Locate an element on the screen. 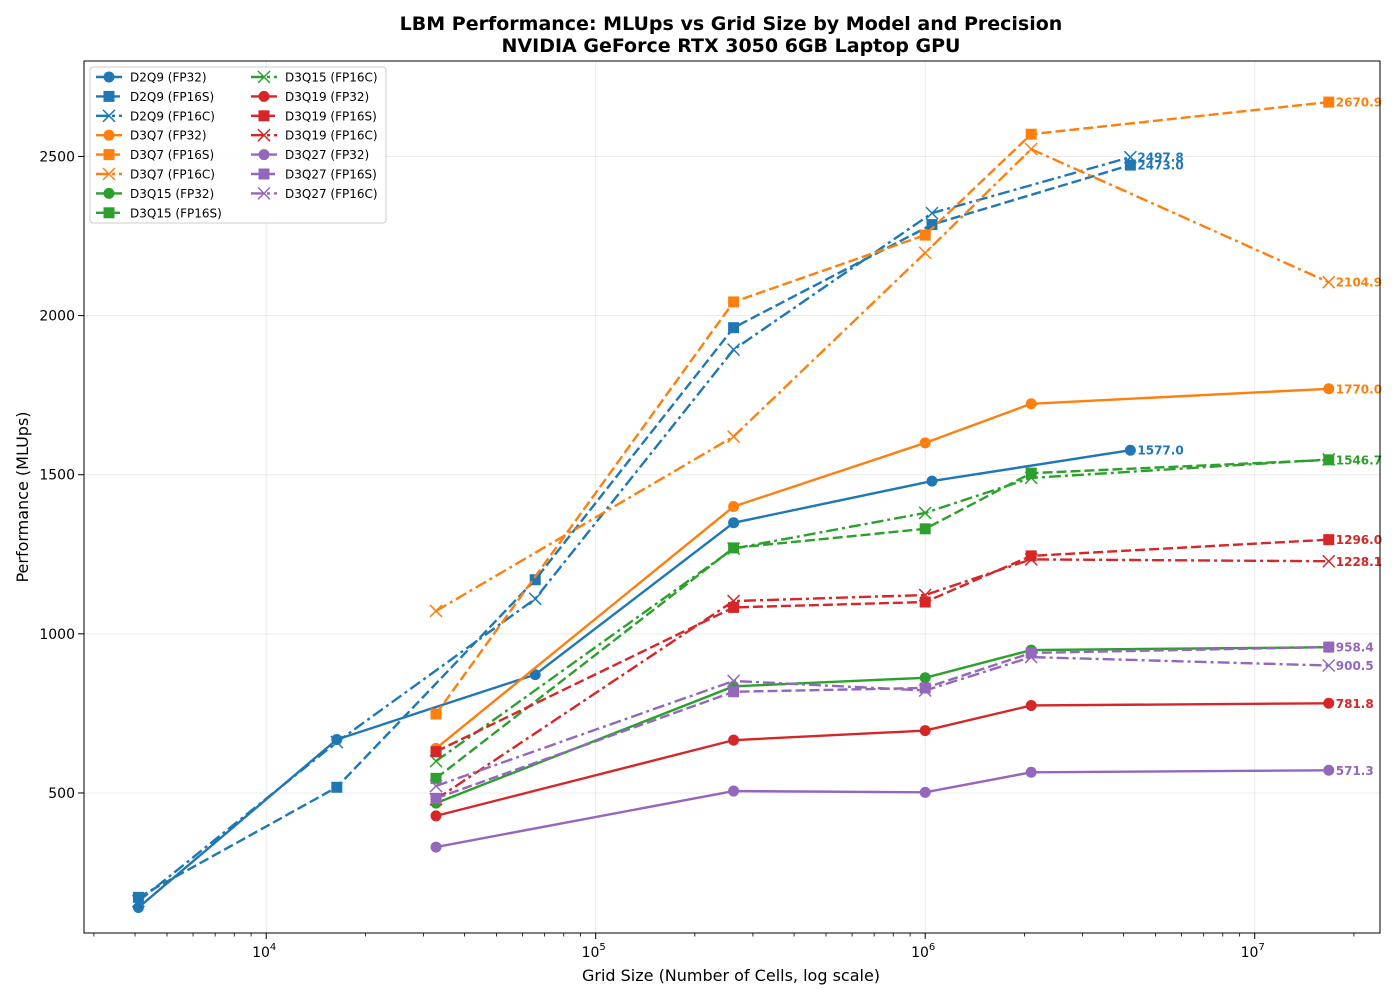 This screenshot has width=1400, height=1004. end-value-label: 2497.8 is located at coordinates (1160, 158).